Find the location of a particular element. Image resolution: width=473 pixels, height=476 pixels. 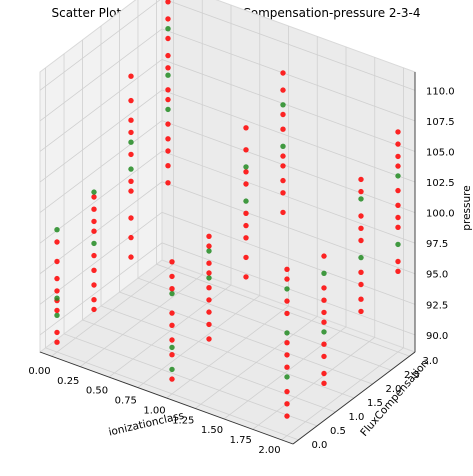

y-tick-label: 2.5 is located at coordinates (412, 375).